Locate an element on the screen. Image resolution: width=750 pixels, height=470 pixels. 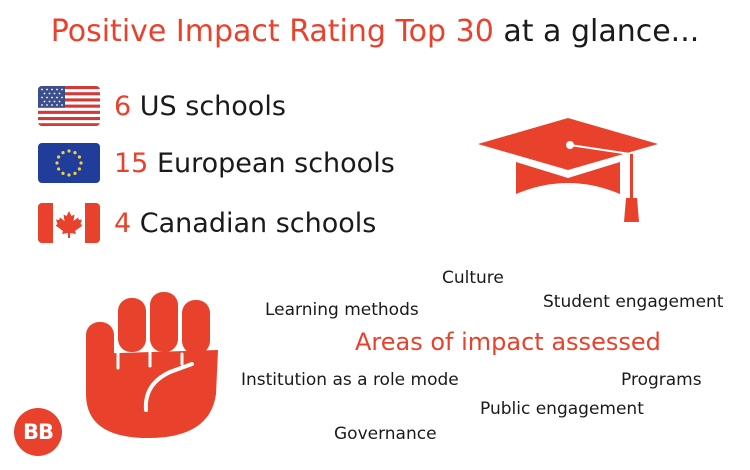
raised-fist-icon is located at coordinates (152, 365).